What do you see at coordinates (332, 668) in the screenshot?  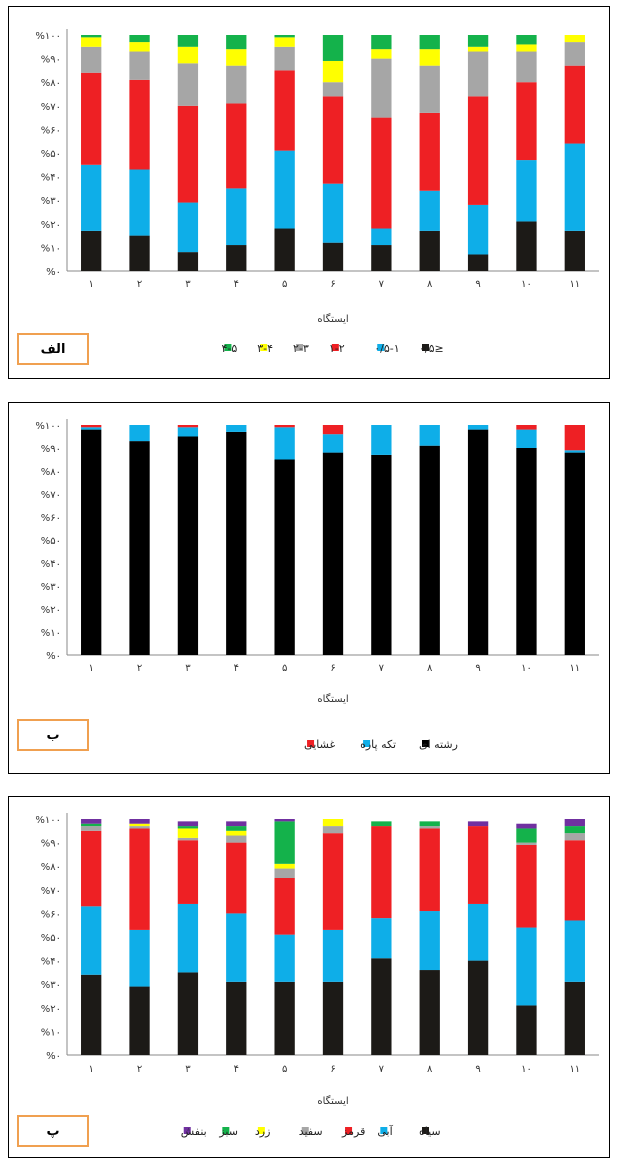 I see `x-tick-label: ۶` at bounding box center [332, 668].